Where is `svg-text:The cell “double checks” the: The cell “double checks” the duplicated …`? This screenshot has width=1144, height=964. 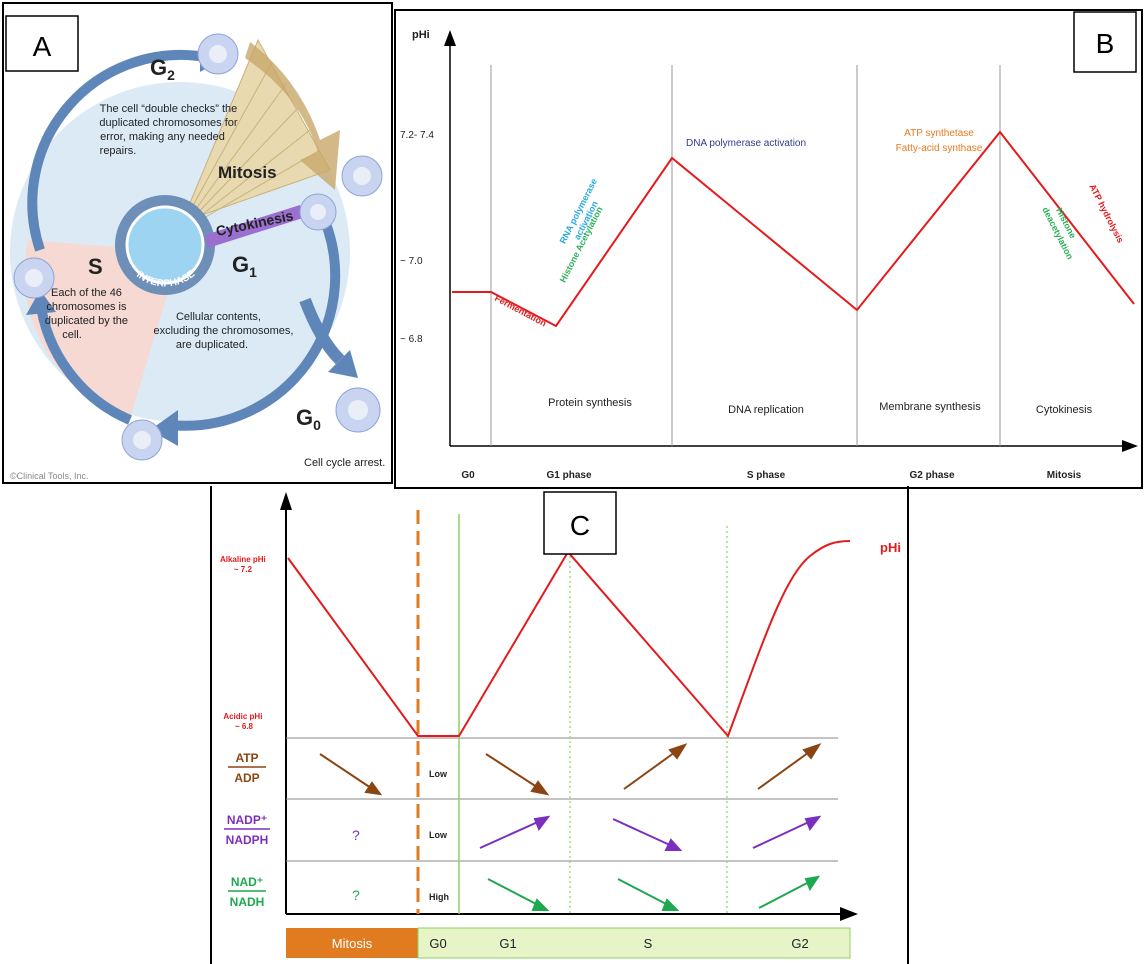
svg-text:The cell “double checks” the: The cell “double checks” the duplicated … is located at coordinates (169, 130).